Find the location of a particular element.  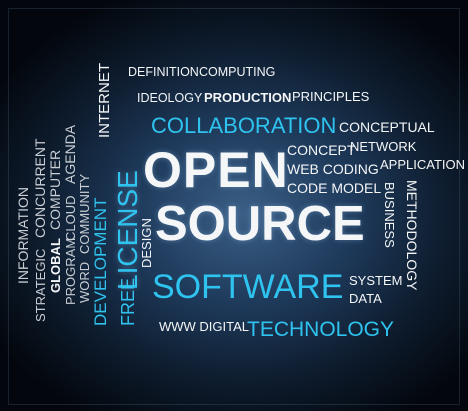

word-principles: PRINCIPLES is located at coordinates (331, 96).